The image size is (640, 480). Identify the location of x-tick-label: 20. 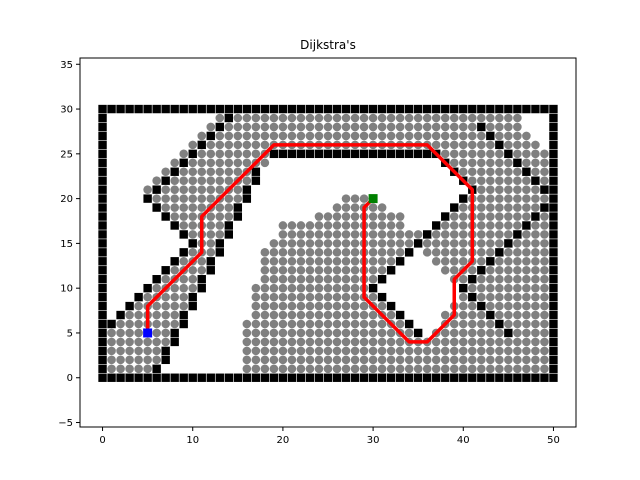
(283, 440).